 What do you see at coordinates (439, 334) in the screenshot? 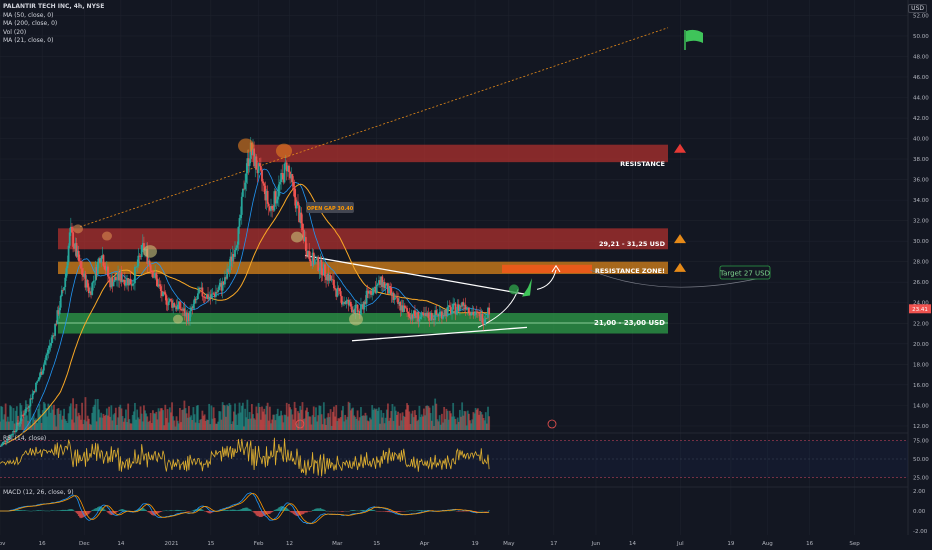
I see `lower-triangle-line` at bounding box center [439, 334].